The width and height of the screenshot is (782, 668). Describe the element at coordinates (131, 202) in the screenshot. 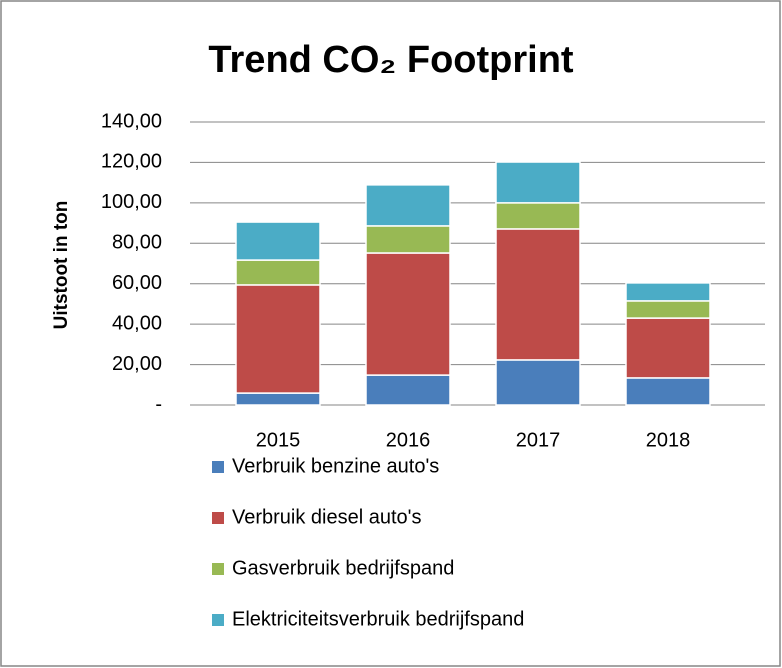

I see `y-tick-label: 100,00` at that location.